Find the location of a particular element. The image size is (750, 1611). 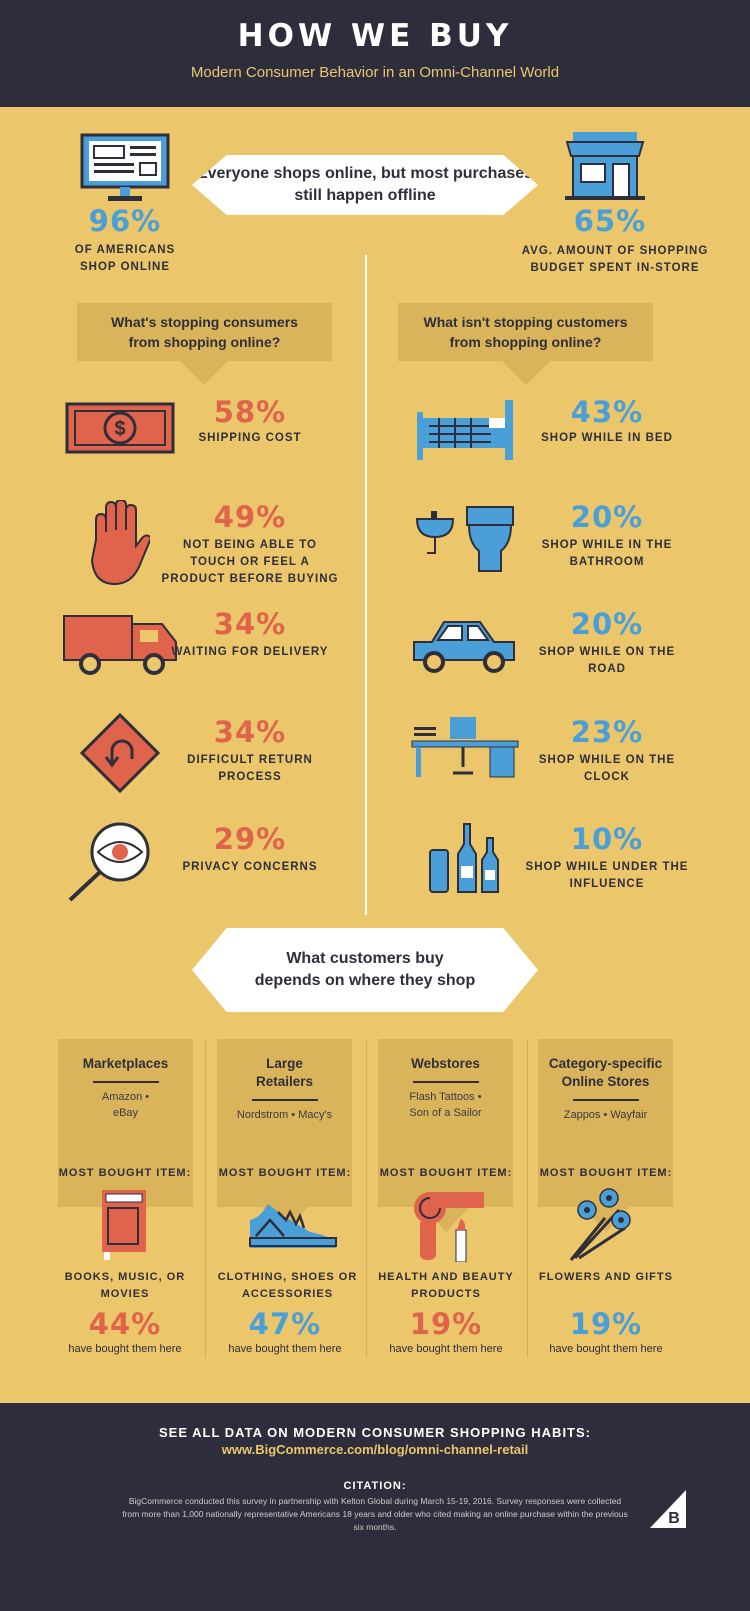

flowers-icon is located at coordinates (600, 1224).